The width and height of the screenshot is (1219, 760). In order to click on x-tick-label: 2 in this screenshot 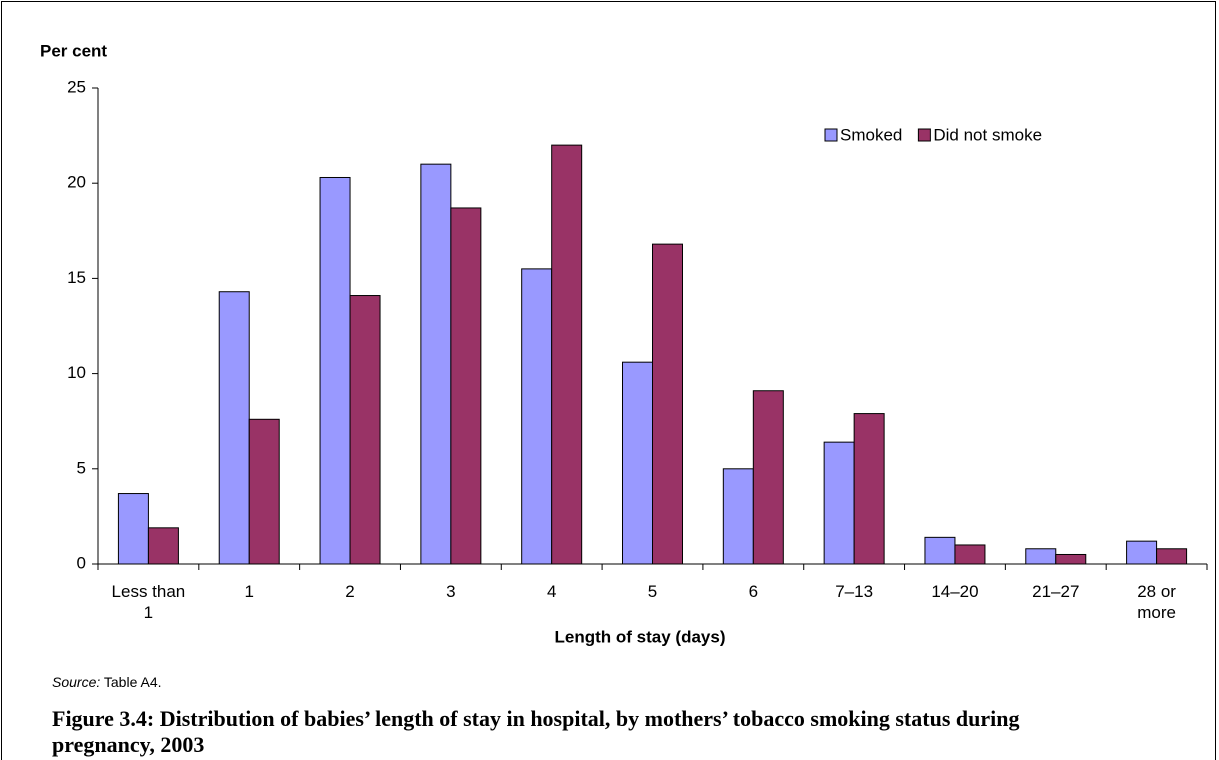, I will do `click(350, 591)`.